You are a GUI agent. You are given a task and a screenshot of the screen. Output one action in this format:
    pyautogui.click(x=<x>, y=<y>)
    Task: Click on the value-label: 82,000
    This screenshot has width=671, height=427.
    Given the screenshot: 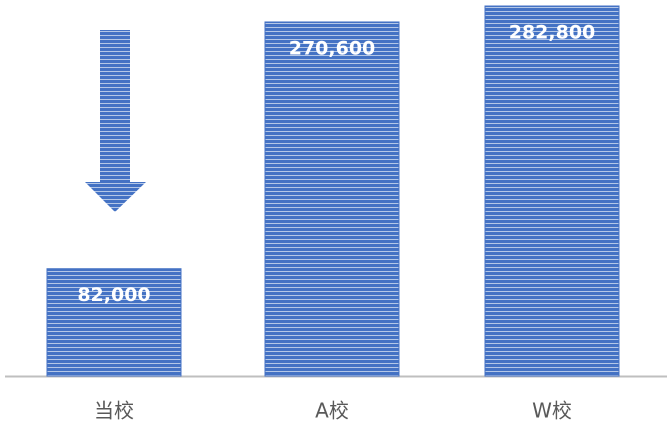 What is the action you would take?
    pyautogui.click(x=113, y=295)
    